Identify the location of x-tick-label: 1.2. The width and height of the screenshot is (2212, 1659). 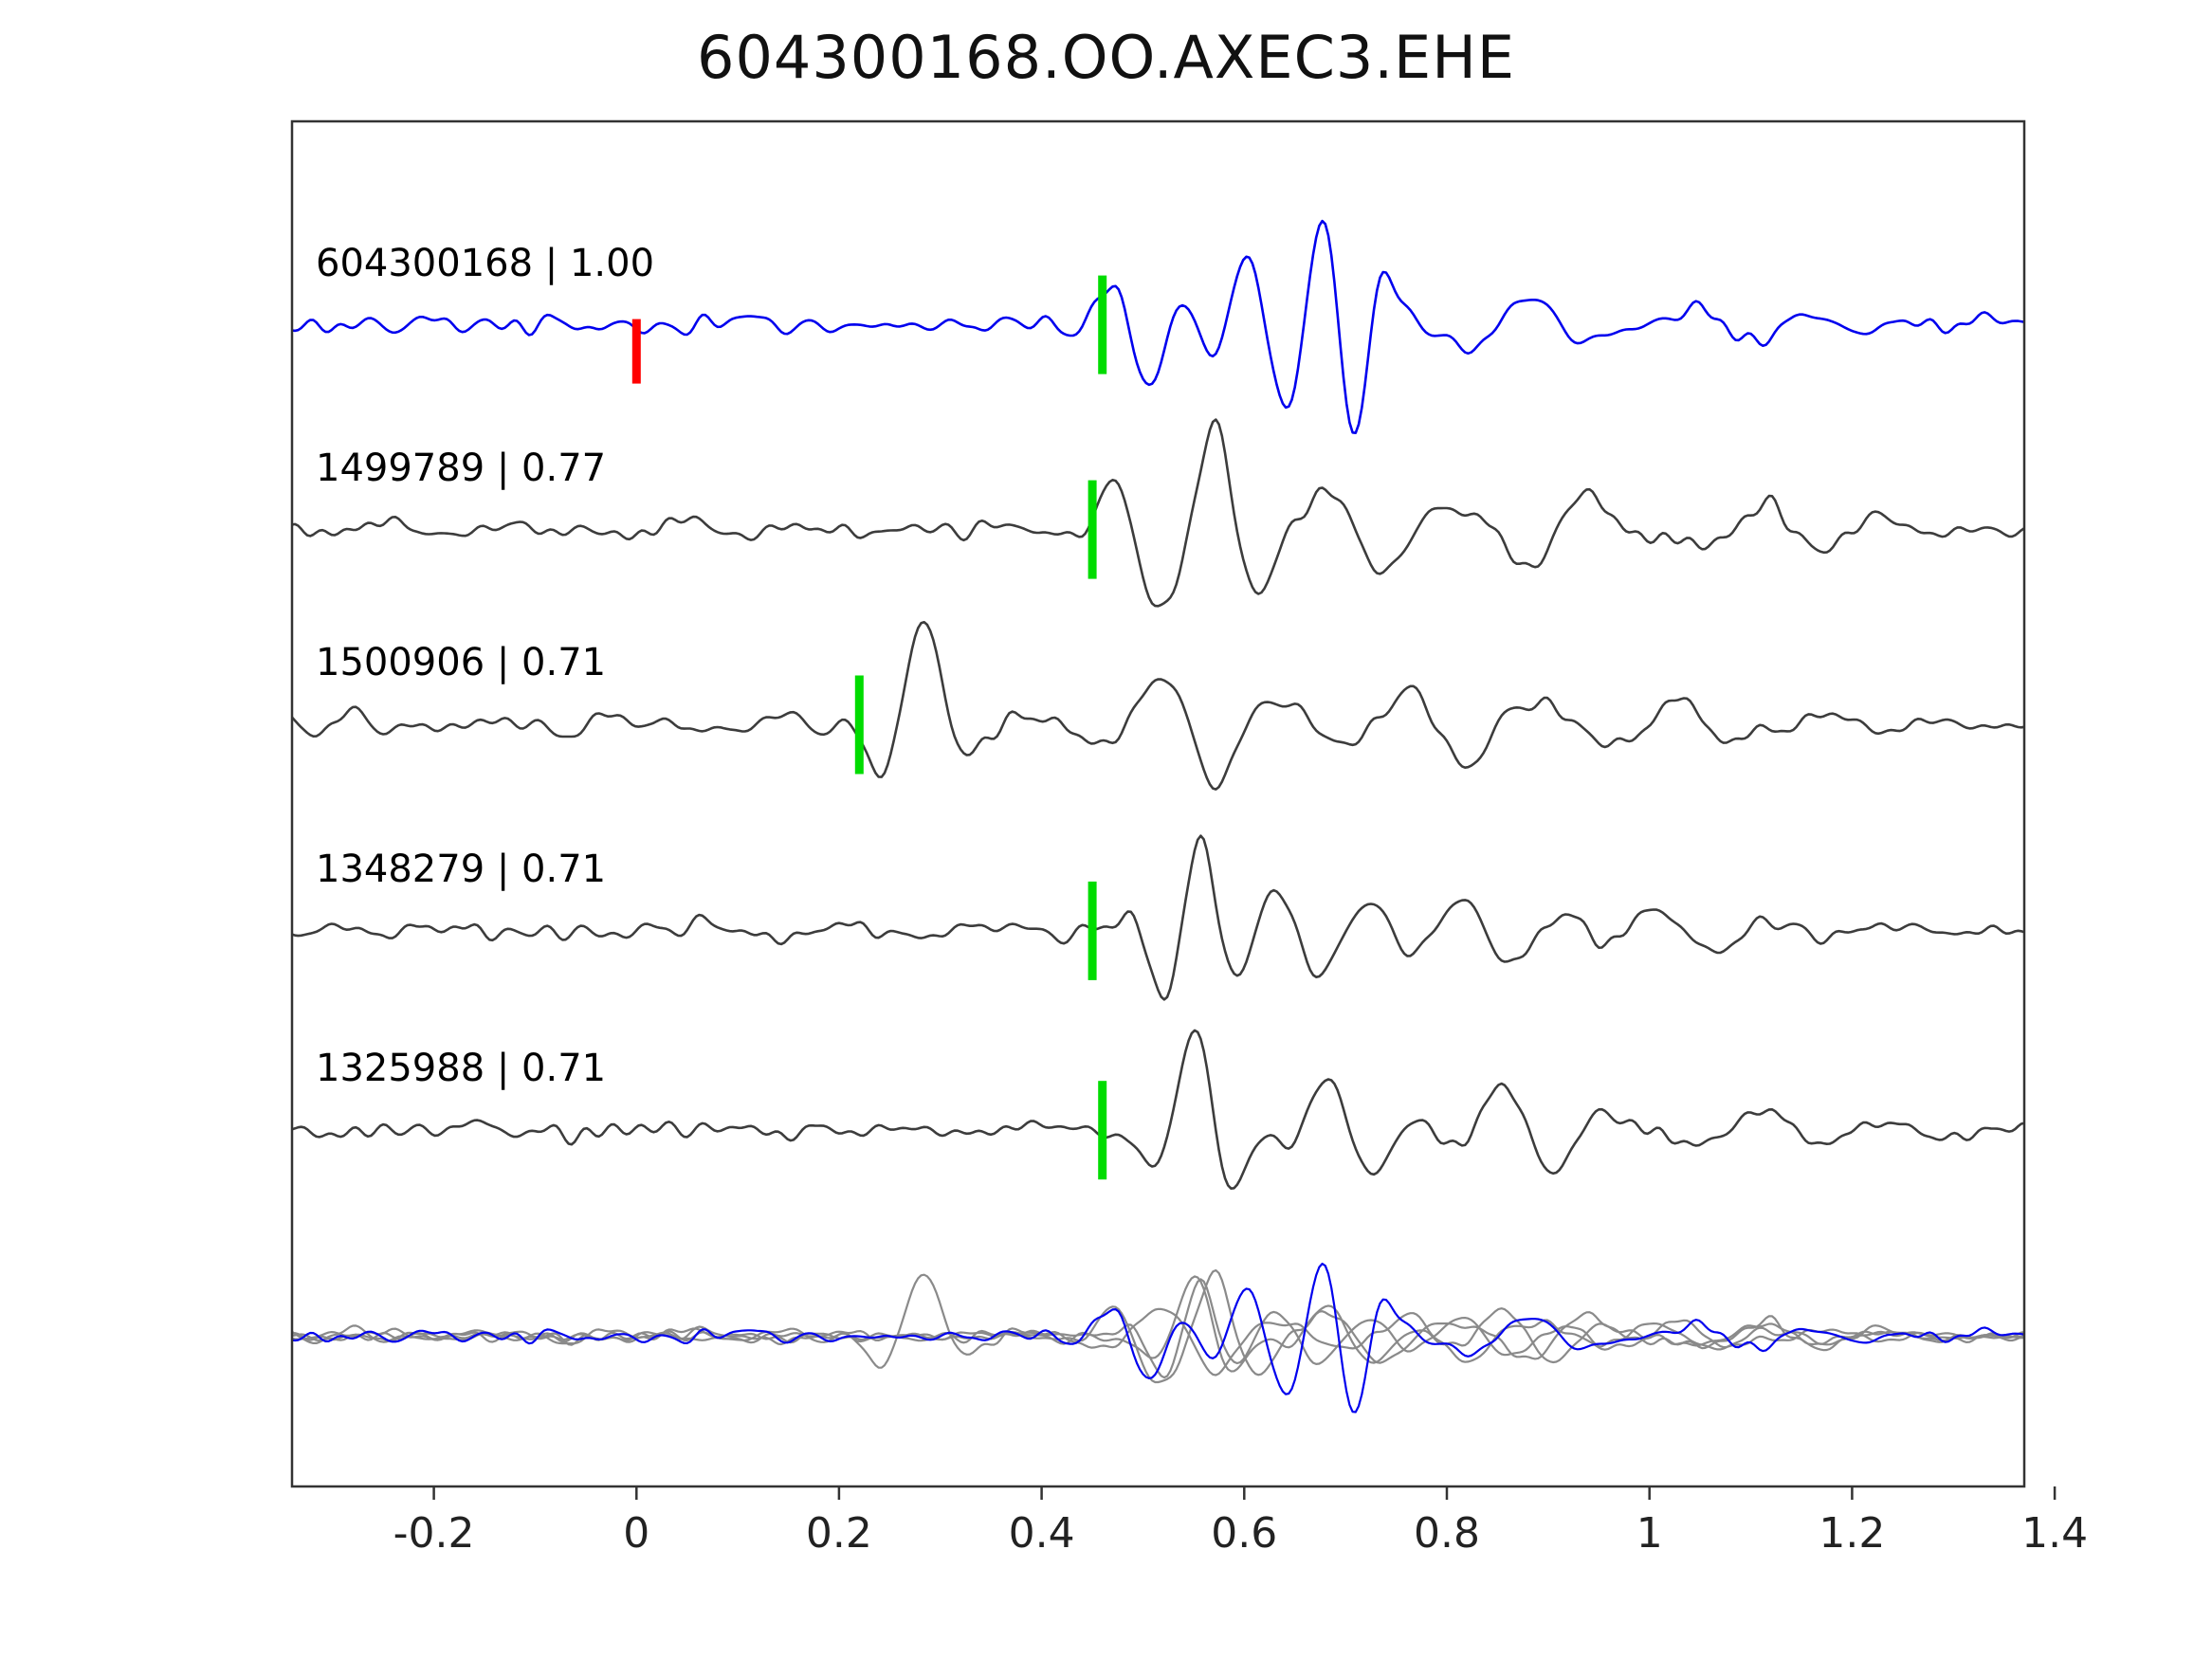
(1852, 1533).